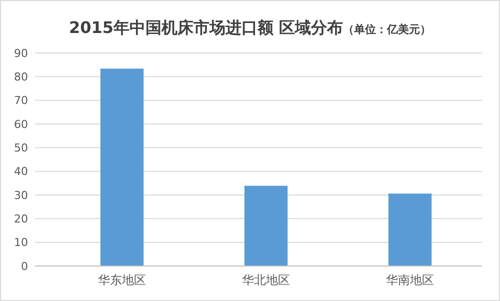 This screenshot has width=500, height=301. Describe the element at coordinates (21, 77) in the screenshot. I see `y-tick-label: 80` at that location.